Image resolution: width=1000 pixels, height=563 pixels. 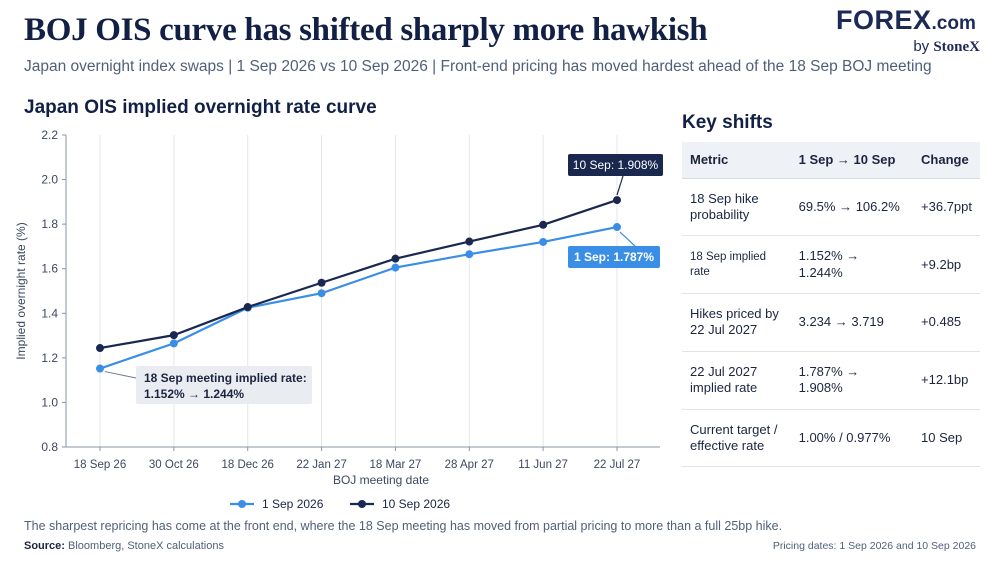 I want to click on brand-byline: by StoneX, so click(x=946, y=47).